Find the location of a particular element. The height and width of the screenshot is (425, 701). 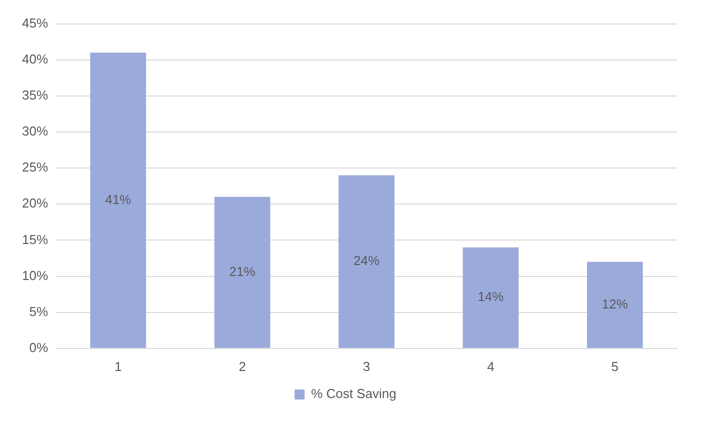

y-tick-label: 30% is located at coordinates (35, 131).